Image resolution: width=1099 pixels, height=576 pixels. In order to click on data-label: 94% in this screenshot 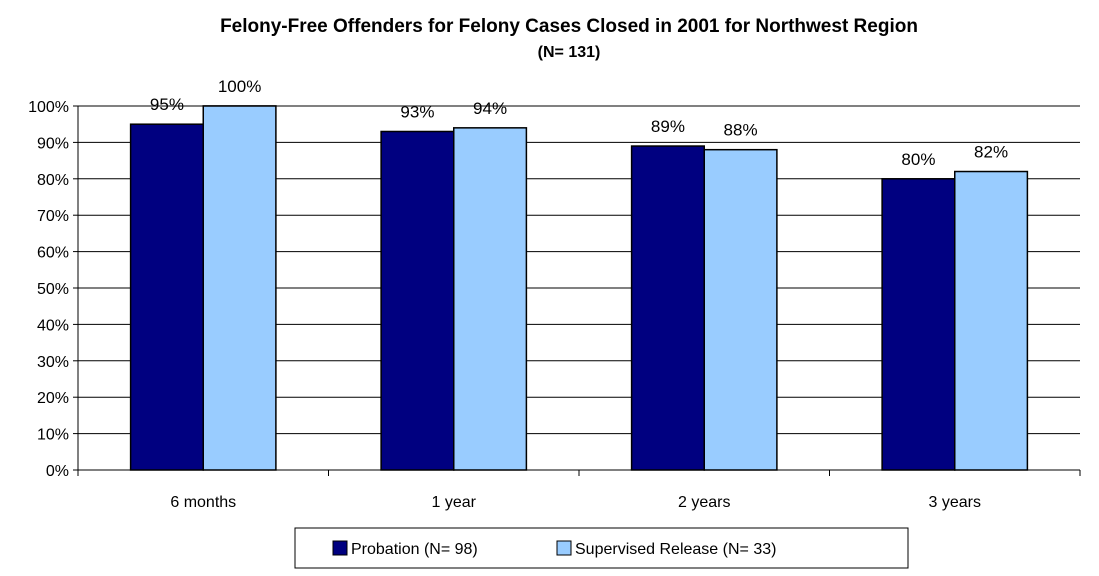, I will do `click(490, 108)`.